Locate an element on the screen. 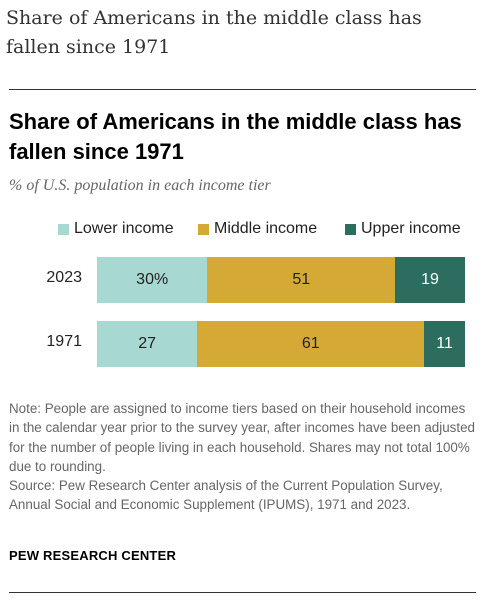 The width and height of the screenshot is (485, 600). bar-1971: 27 61 11 is located at coordinates (281, 344).